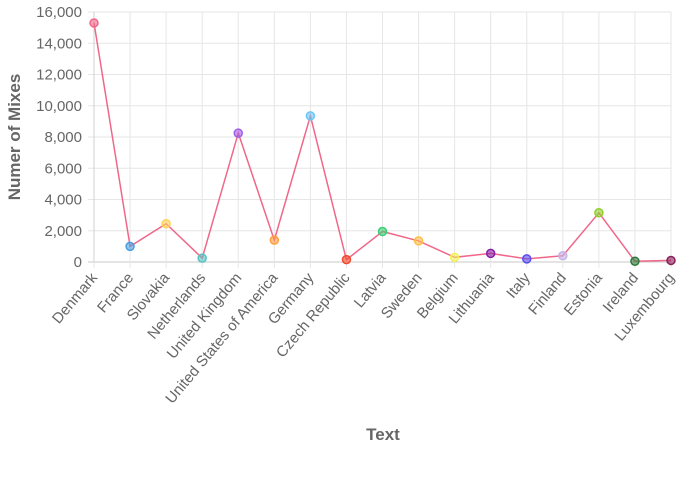 The width and height of the screenshot is (689, 500). What do you see at coordinates (63, 231) in the screenshot?
I see `y-tick-label: 2,000` at bounding box center [63, 231].